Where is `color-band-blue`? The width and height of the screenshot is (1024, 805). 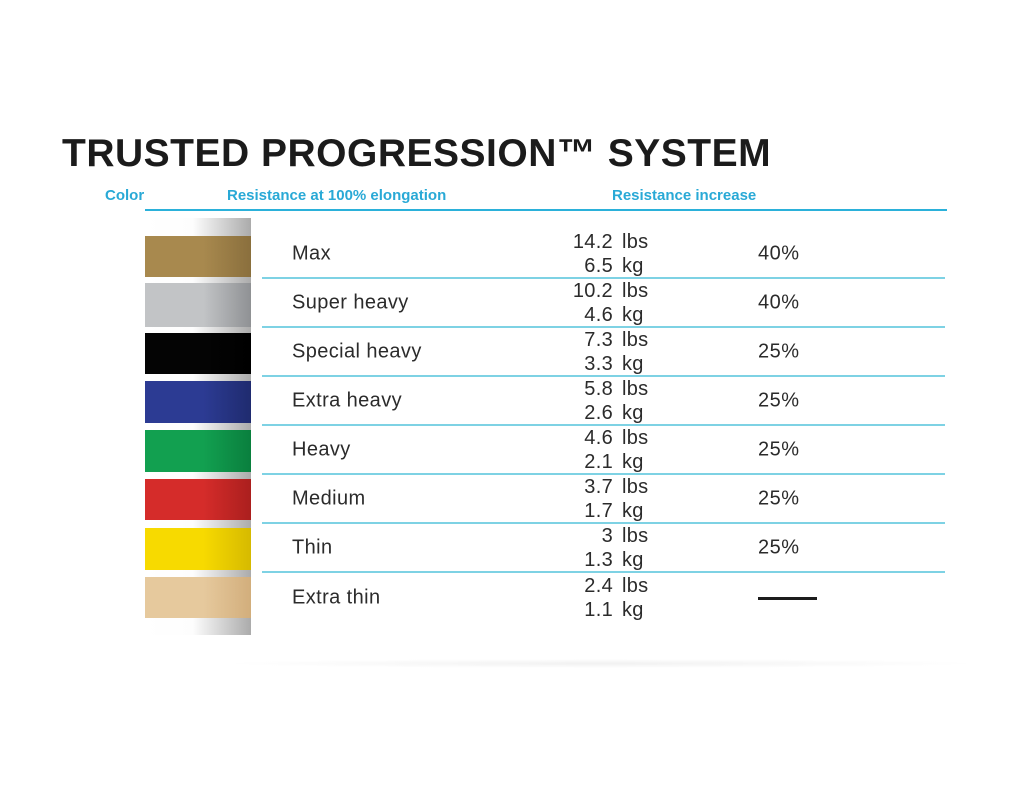
color-band-blue is located at coordinates (198, 402).